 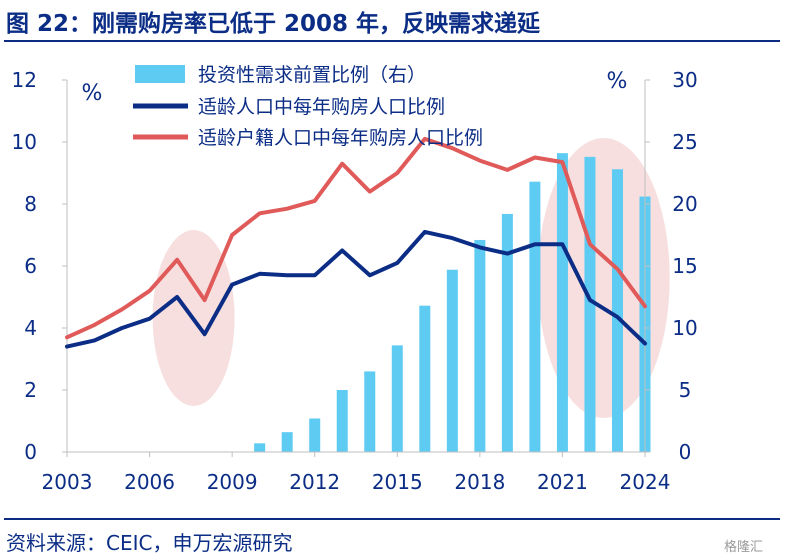 I want to click on left-tick-label: 8, so click(x=30, y=204).